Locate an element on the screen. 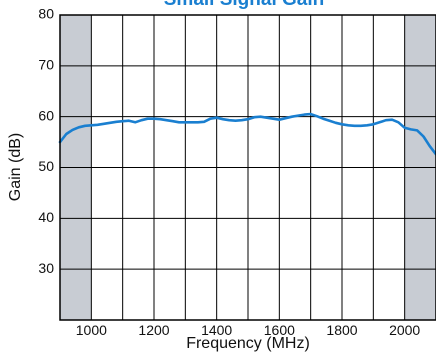 This screenshot has width=436, height=354. chart-title: Small Signal Gain is located at coordinates (244, 5).